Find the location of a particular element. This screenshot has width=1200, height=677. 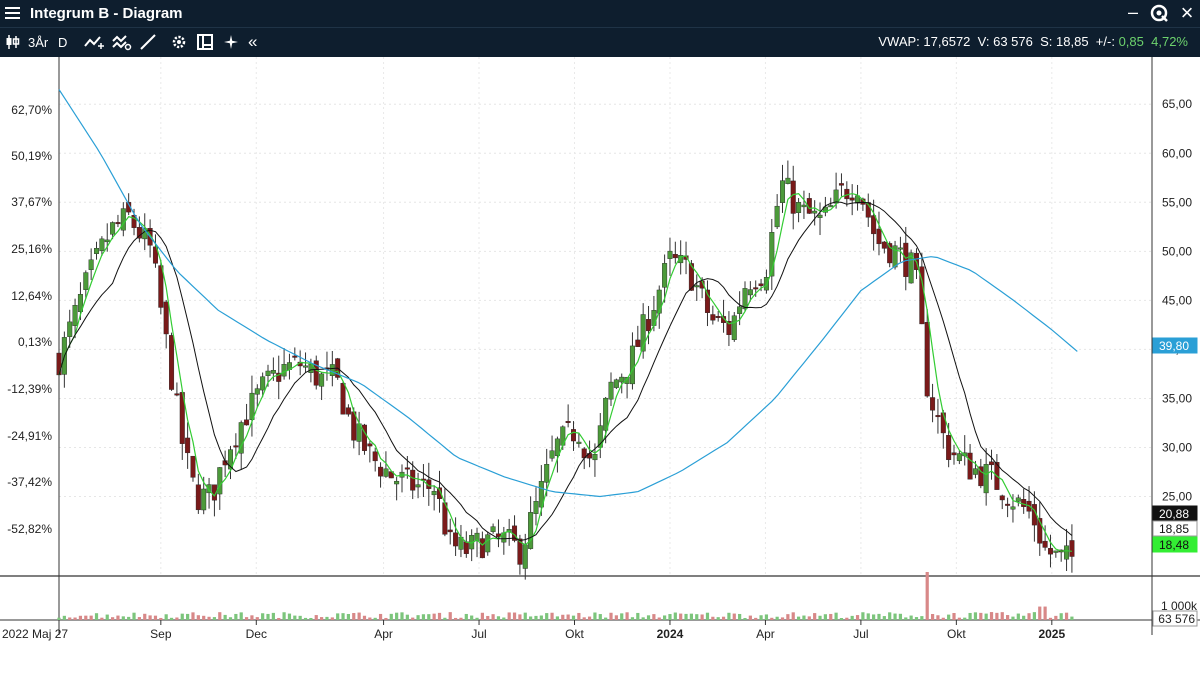

add-indicator-icon is located at coordinates (94, 42).